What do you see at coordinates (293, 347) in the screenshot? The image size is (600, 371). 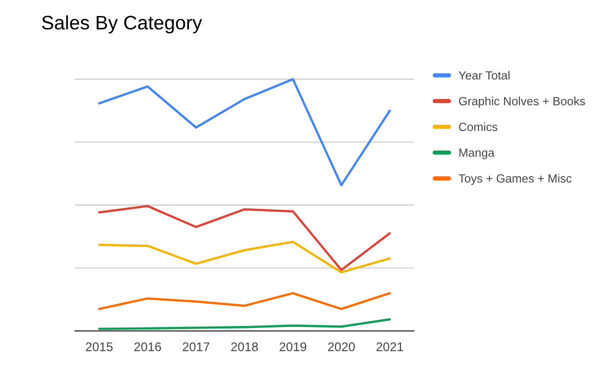 I see `x-tick-label: 2019` at bounding box center [293, 347].